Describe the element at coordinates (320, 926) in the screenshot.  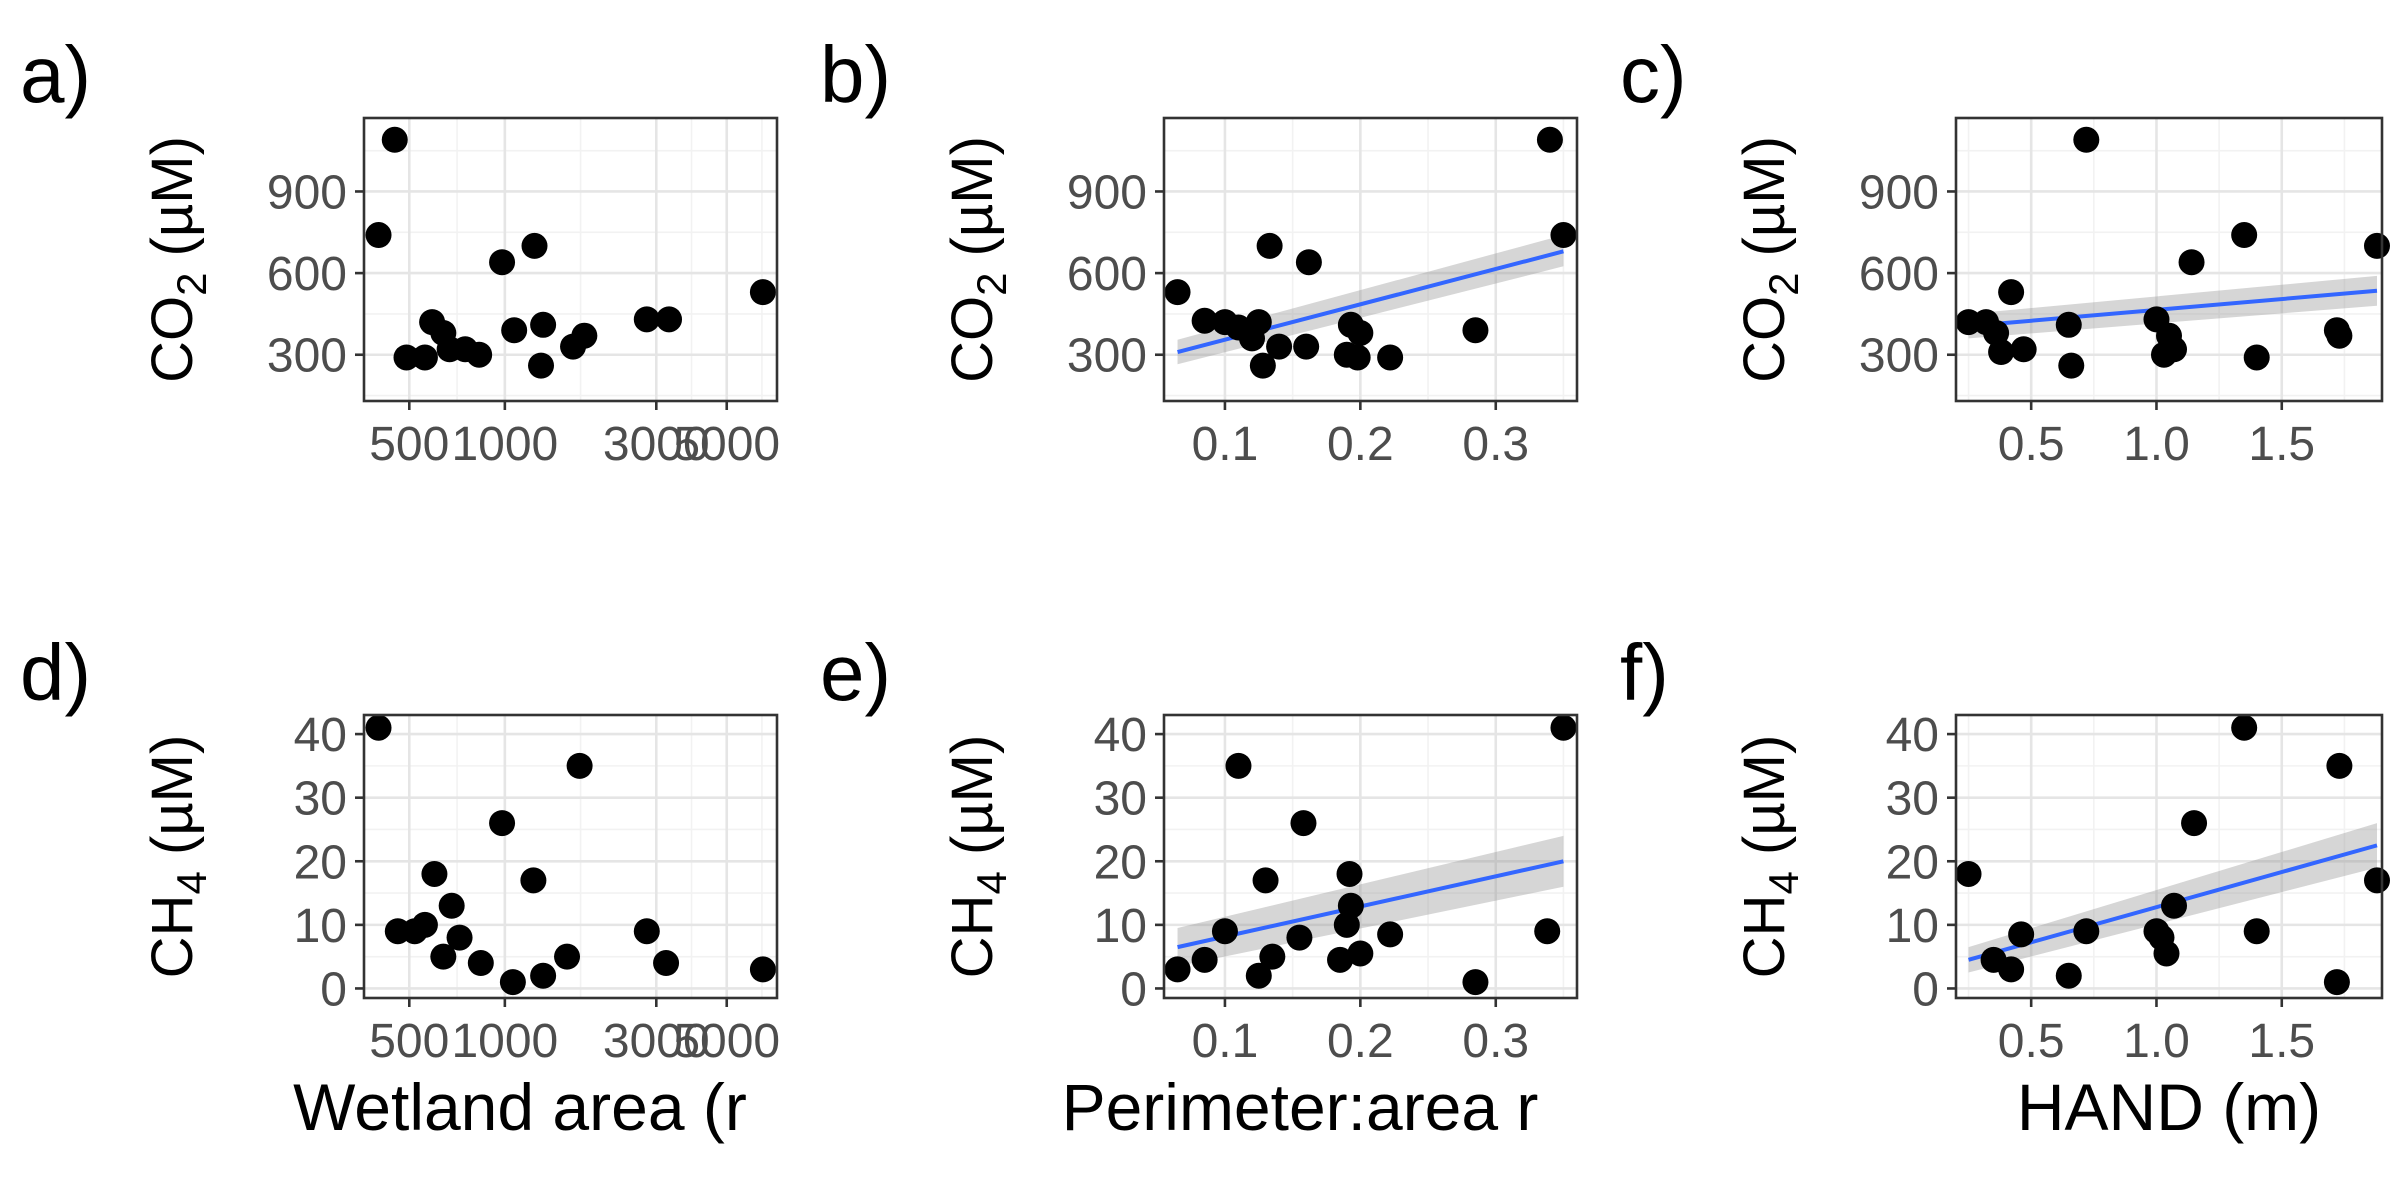
I see `y-tick-label: 10` at that location.